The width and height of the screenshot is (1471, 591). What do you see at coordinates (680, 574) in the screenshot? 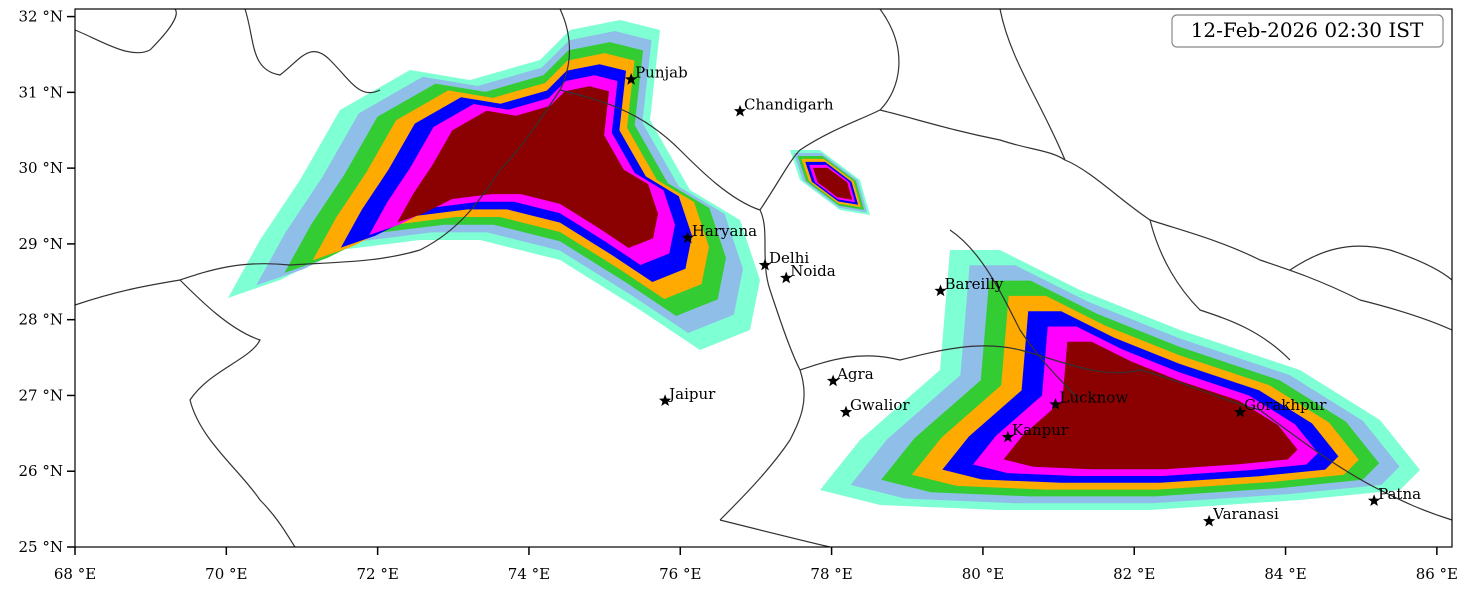
I see `x-tick-label: 76 °E` at bounding box center [680, 574].